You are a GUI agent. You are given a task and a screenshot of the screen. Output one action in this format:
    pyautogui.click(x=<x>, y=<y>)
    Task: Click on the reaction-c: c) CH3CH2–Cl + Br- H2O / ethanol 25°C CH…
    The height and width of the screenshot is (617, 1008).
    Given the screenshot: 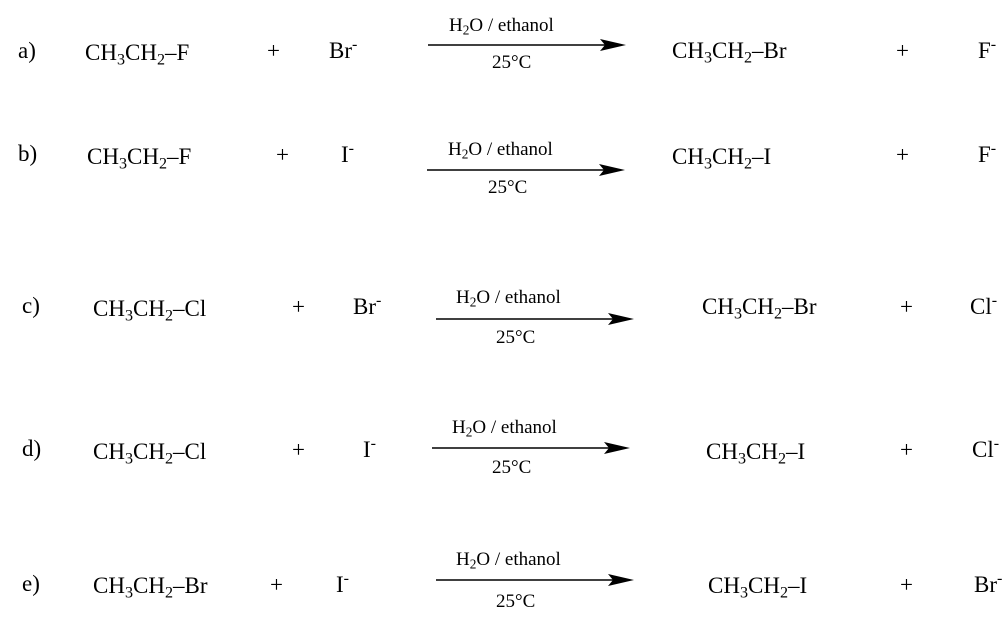 What is the action you would take?
    pyautogui.click(x=504, y=304)
    